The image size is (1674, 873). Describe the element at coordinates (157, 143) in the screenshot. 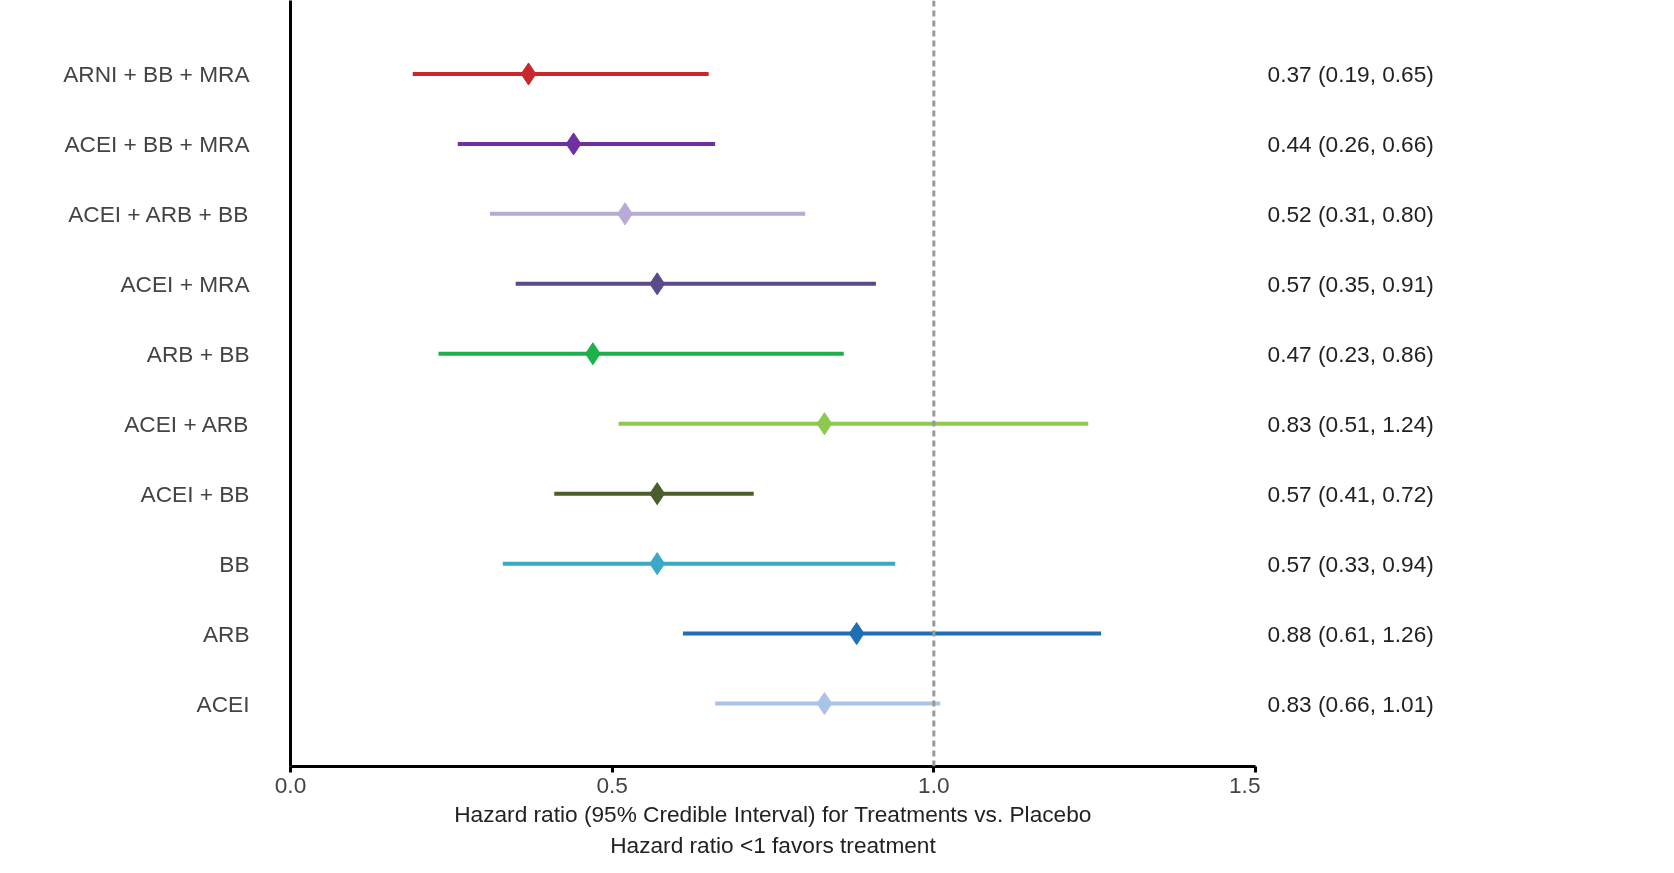

I see `y-tick-label: ACEI + BB + MRA` at that location.